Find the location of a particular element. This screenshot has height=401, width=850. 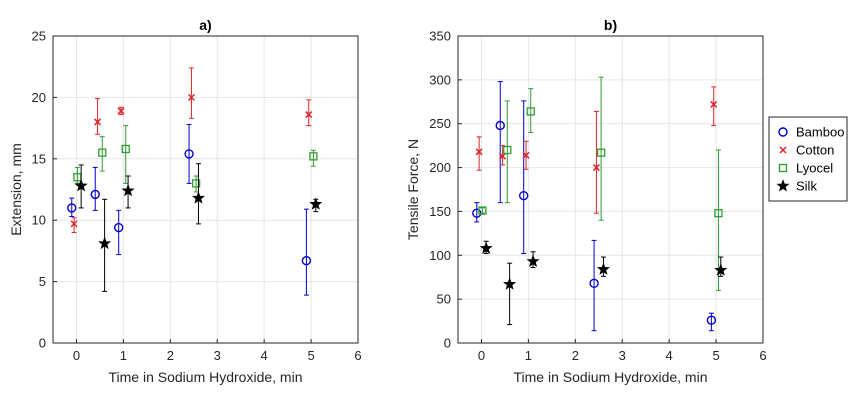

y-tick-label: 100 is located at coordinates (440, 255).